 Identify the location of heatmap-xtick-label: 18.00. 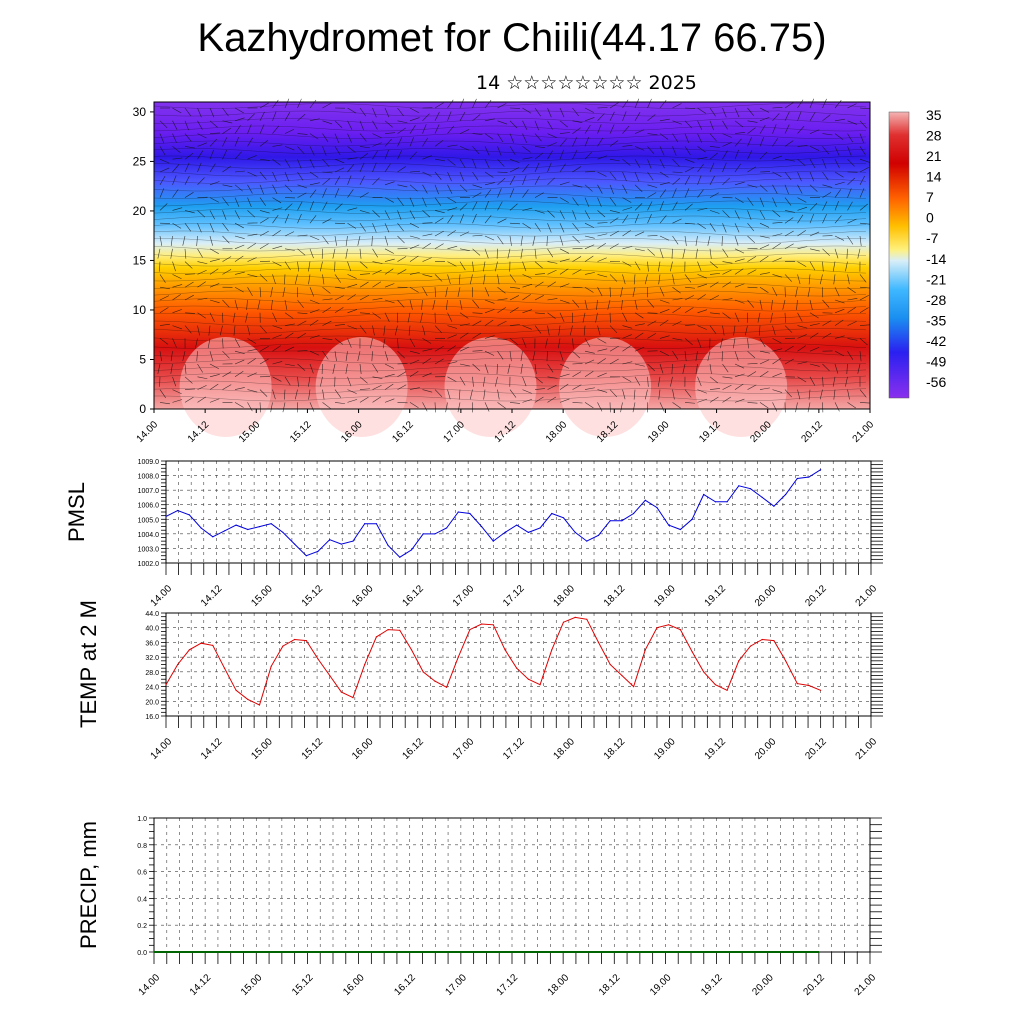
(557, 432).